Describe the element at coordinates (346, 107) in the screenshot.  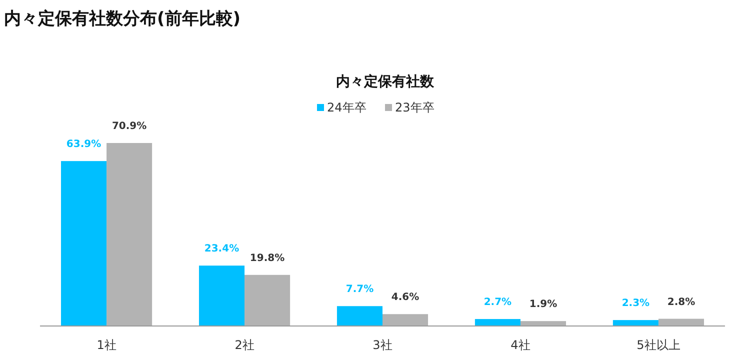
I see `legend-label: 24年卒` at that location.